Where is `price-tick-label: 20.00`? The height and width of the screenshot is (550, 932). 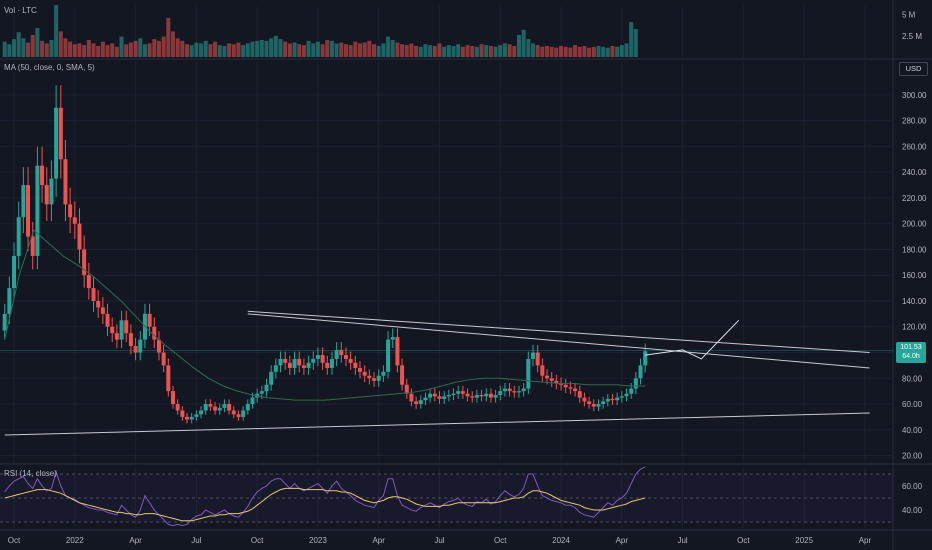
price-tick-label: 20.00 is located at coordinates (912, 456).